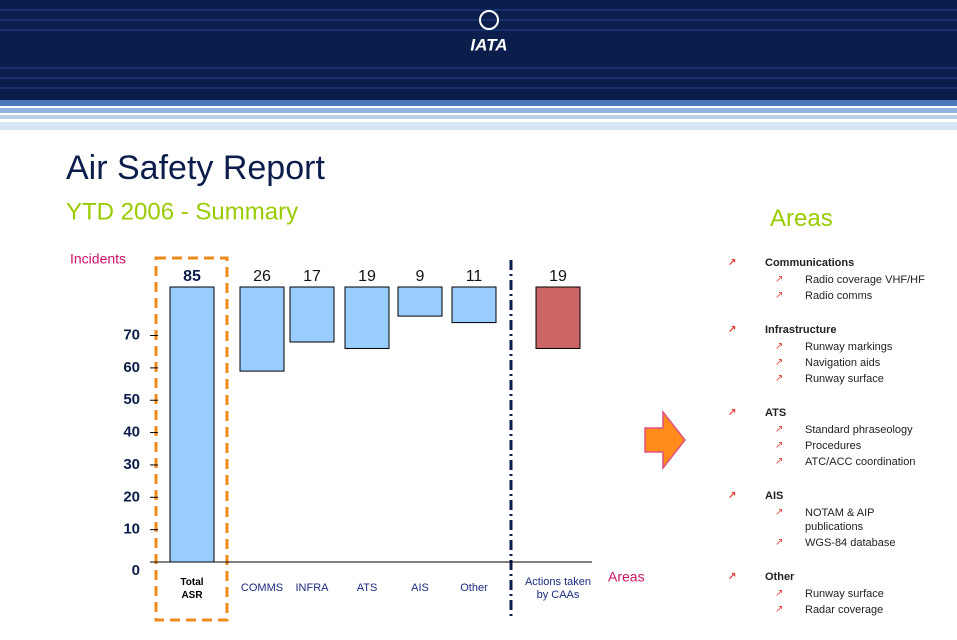 This screenshot has height=640, width=957. Describe the element at coordinates (182, 211) in the screenshot. I see `chart-subtitle: YTD 2006 - Summary` at that location.